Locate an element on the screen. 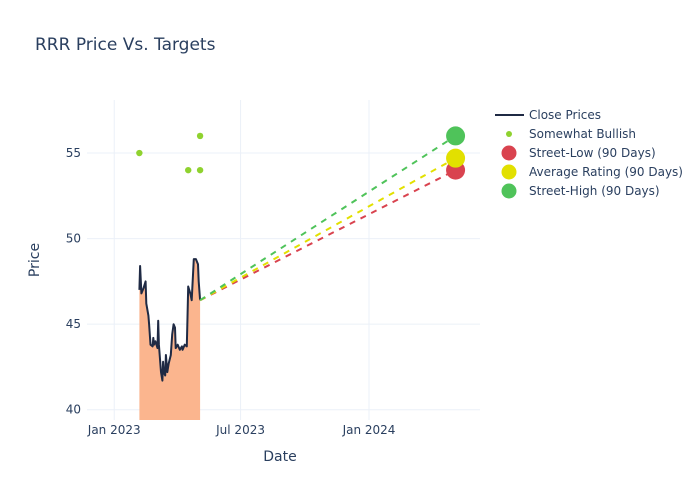 Image resolution: width=700 pixels, height=500 pixels. legend-item: Close Prices is located at coordinates (548, 115).